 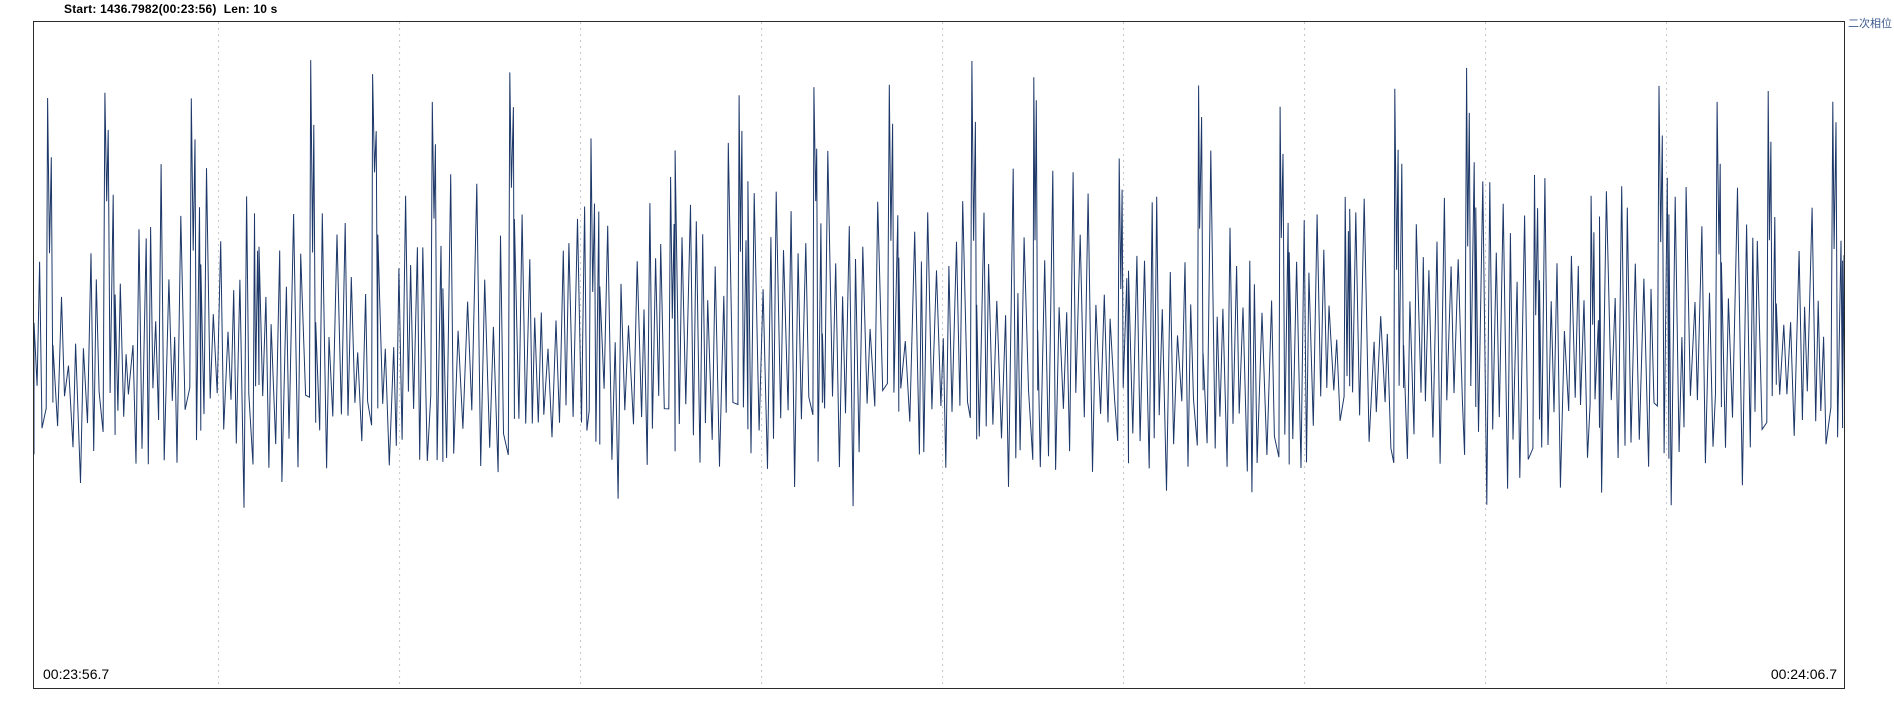 I want to click on start-time-label: 00:23:56.7, so click(x=76, y=674).